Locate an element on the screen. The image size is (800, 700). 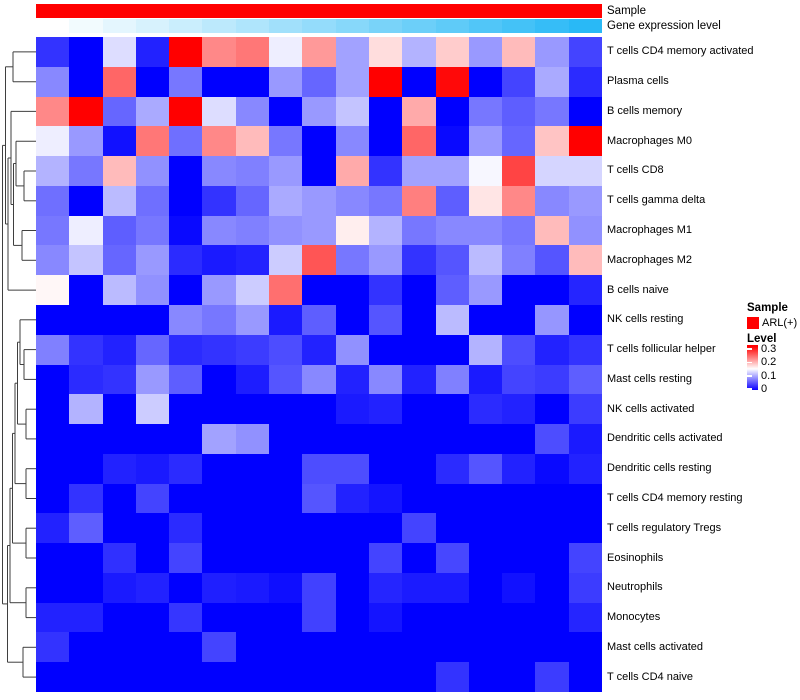
legend-level-tick-label: 0.1 is located at coordinates (769, 375).